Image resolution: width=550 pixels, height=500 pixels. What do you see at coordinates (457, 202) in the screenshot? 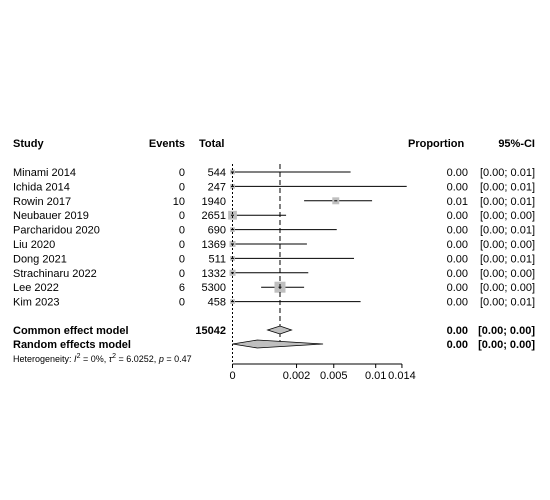
I see `study-proportion: 0.01` at bounding box center [457, 202].